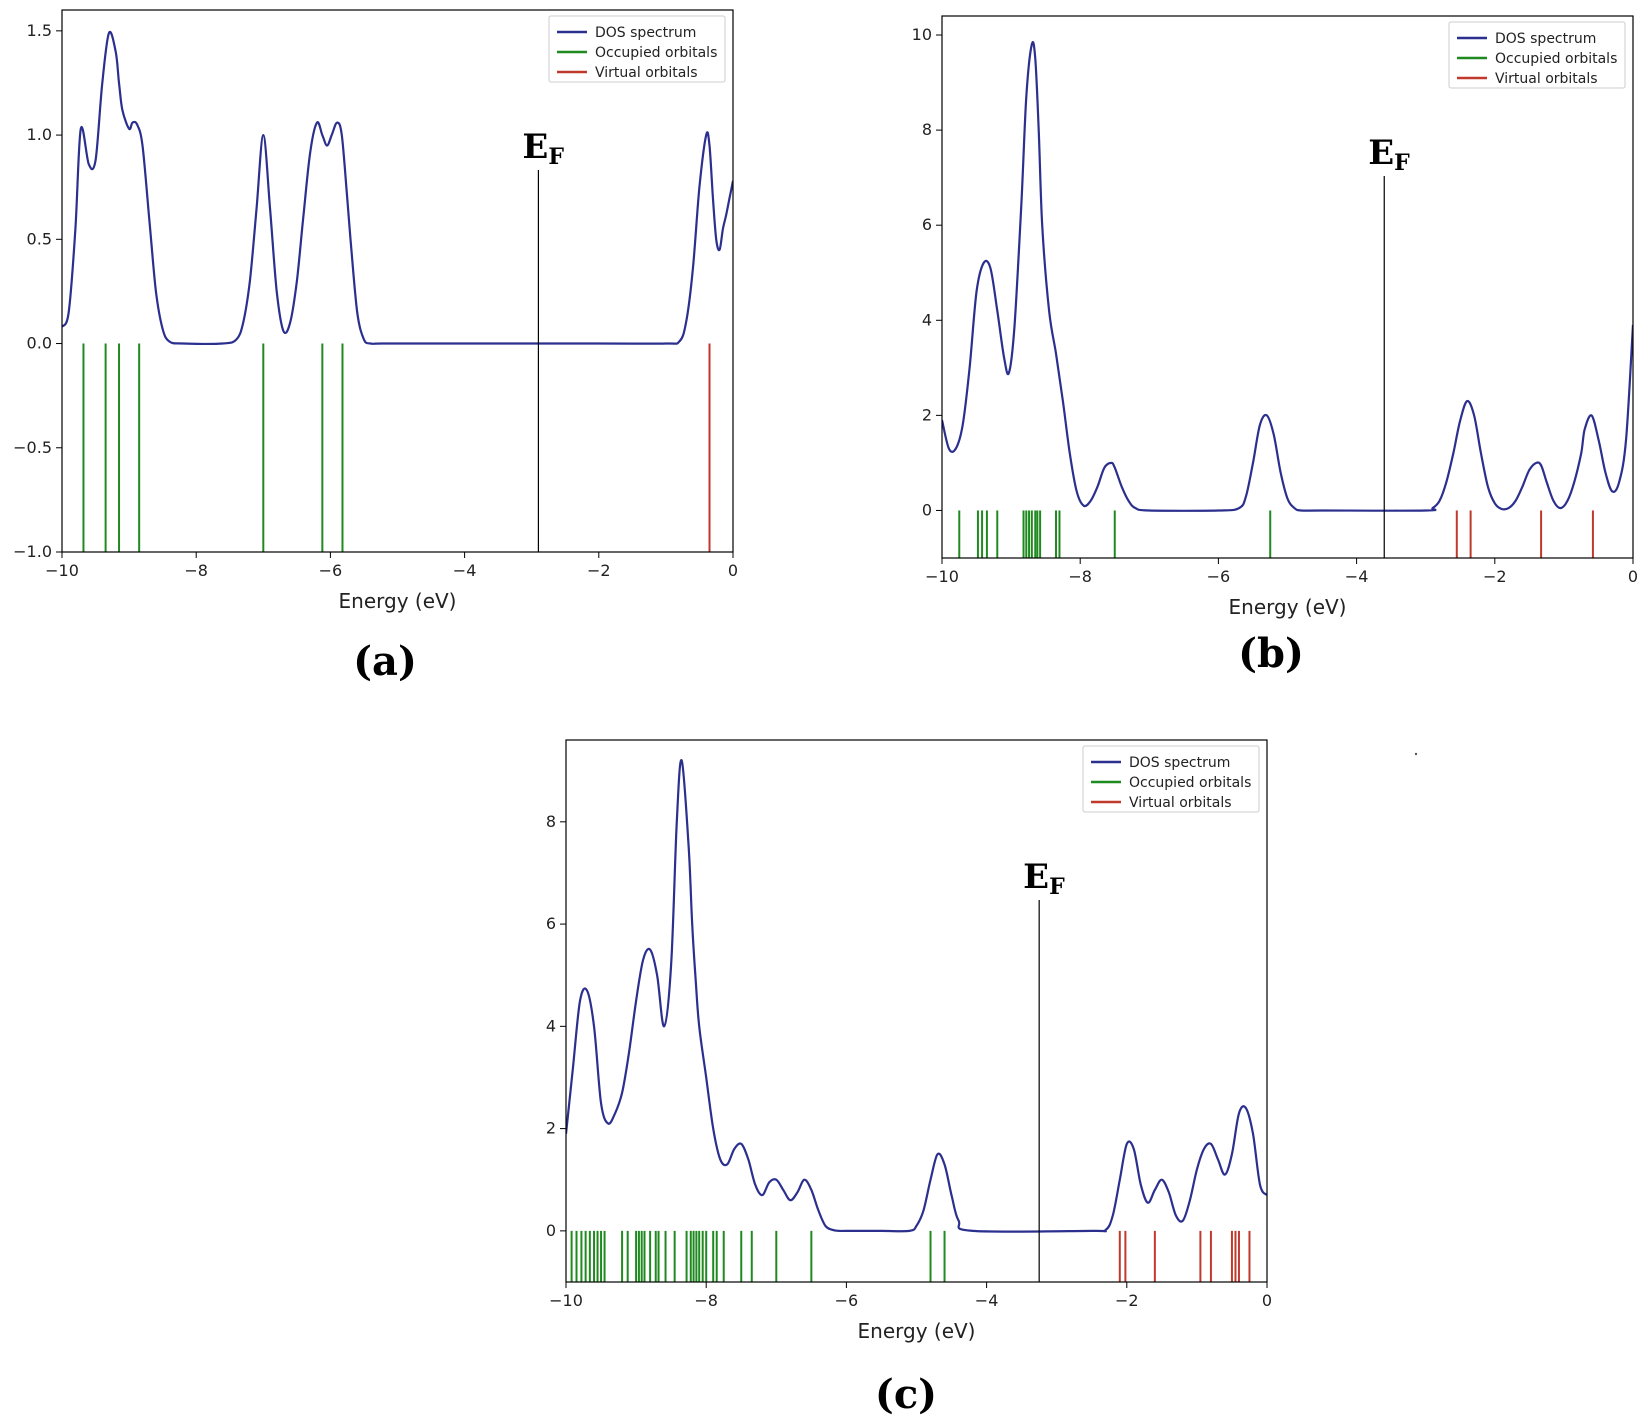 The image size is (1652, 1426). Describe the element at coordinates (927, 319) in the screenshot. I see `y-tick-label-b-2: 4` at that location.